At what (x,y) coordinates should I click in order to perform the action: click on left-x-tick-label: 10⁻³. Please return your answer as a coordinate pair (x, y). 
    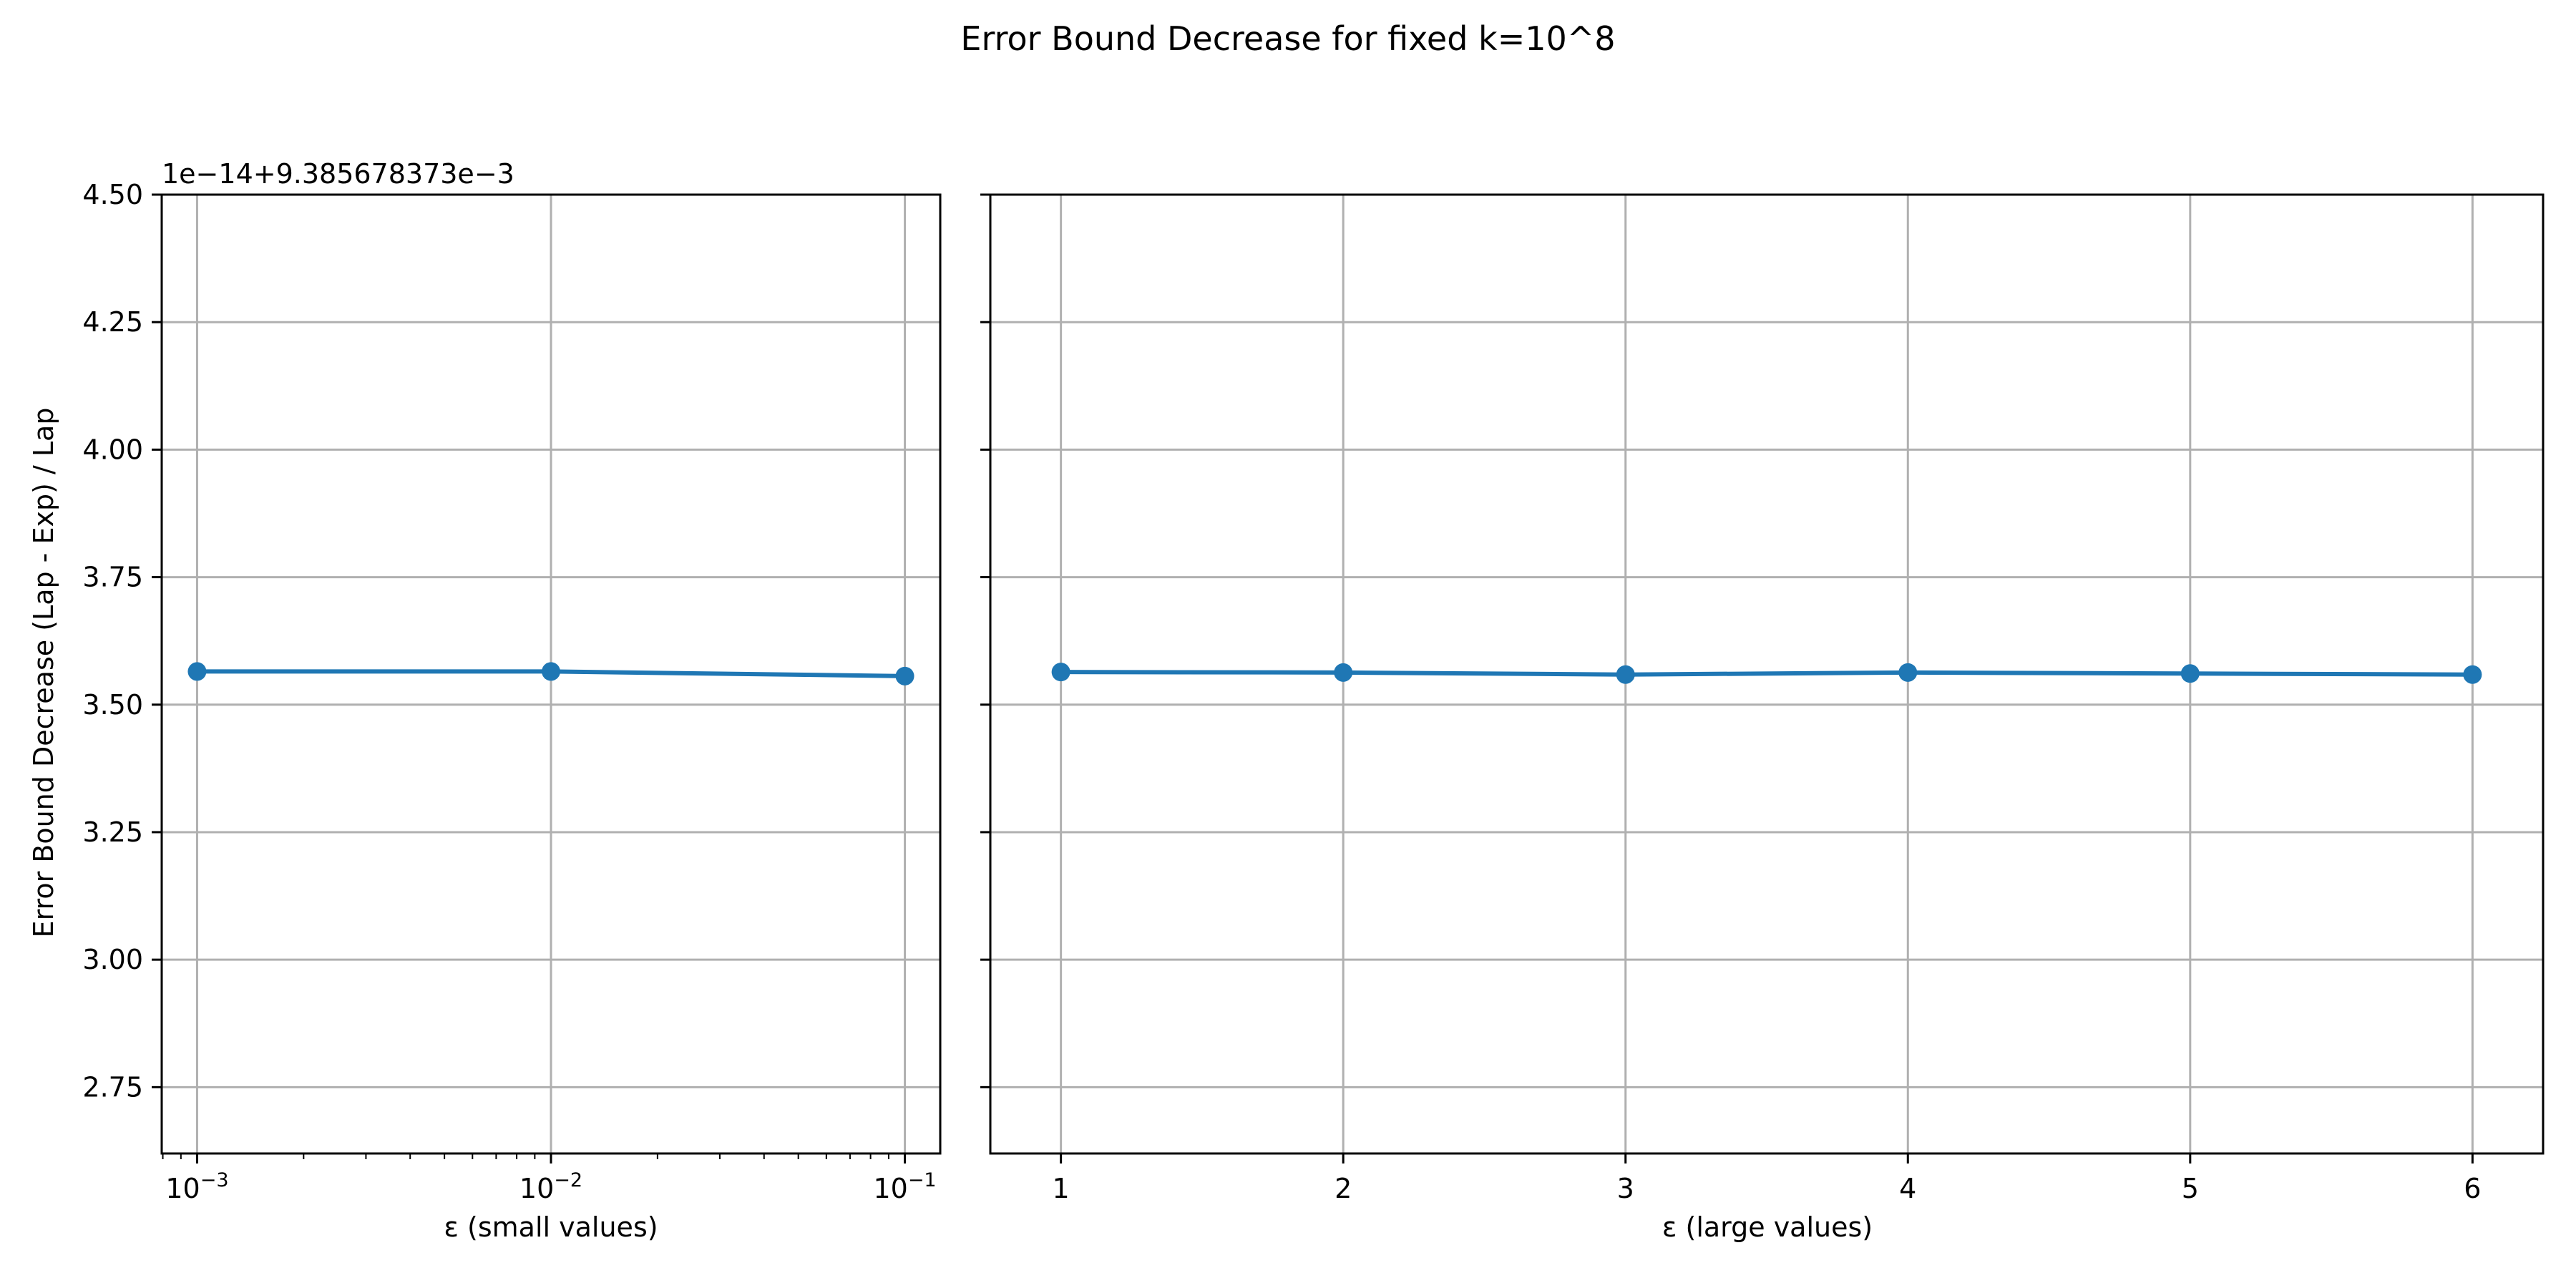
    Looking at the image, I should click on (196, 1186).